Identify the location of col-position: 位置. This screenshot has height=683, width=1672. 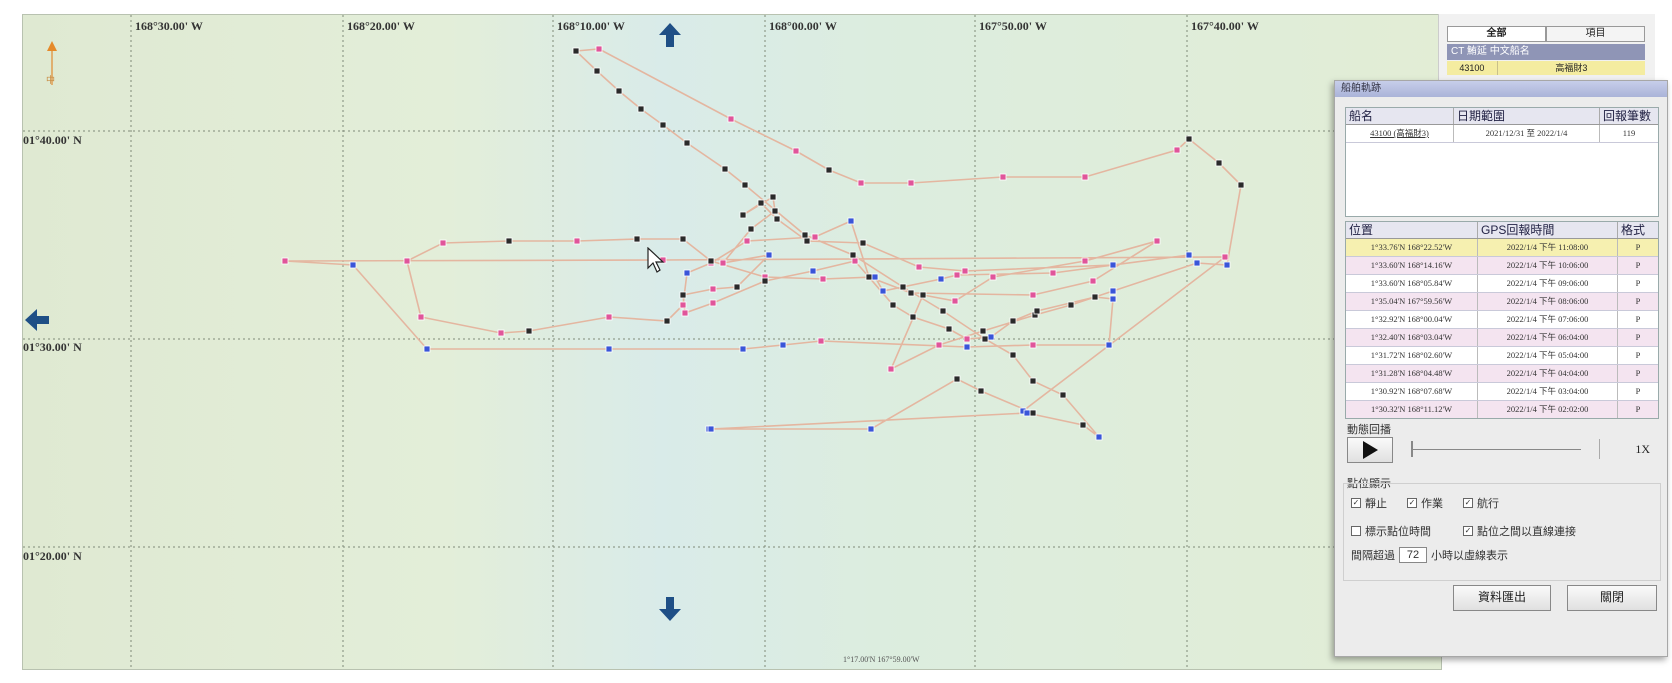
(1412, 230).